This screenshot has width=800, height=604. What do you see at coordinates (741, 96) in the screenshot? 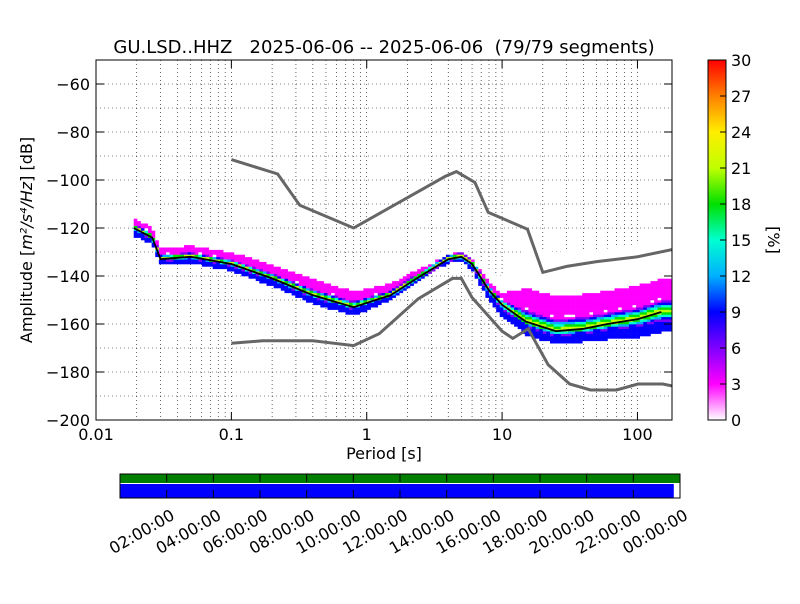
I see `colorbar-tick-label: 27` at bounding box center [741, 96].